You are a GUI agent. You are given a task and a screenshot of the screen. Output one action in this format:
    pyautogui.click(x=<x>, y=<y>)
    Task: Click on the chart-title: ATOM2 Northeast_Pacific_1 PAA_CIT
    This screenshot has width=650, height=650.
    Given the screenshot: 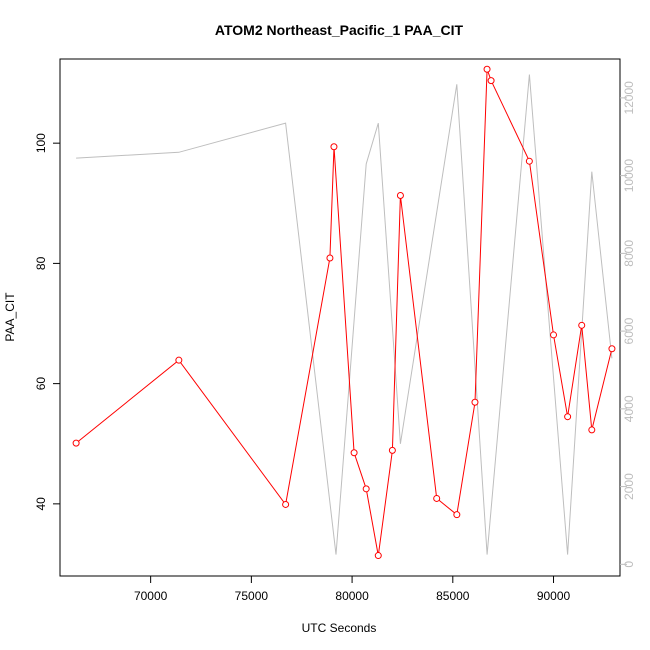 What is the action you would take?
    pyautogui.click(x=339, y=30)
    